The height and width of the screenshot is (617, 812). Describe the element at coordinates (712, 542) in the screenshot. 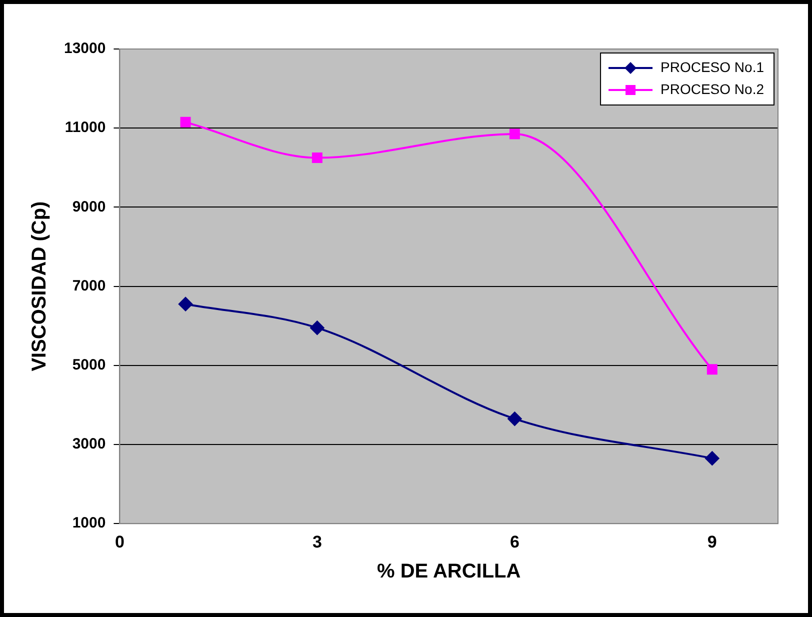

I see `x-tick-label: 9` at that location.